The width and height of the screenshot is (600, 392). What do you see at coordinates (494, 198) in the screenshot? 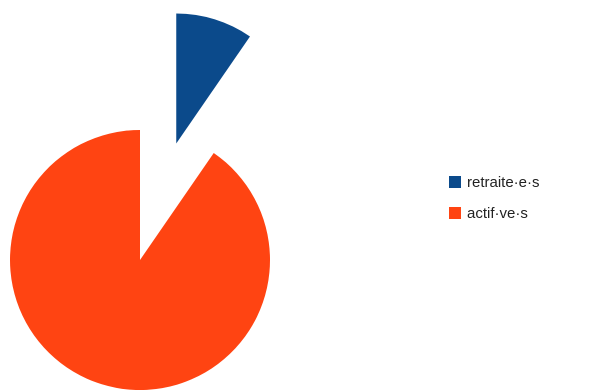
I see `chart-legend: retraite·e·s actif·ve·s` at bounding box center [494, 198].